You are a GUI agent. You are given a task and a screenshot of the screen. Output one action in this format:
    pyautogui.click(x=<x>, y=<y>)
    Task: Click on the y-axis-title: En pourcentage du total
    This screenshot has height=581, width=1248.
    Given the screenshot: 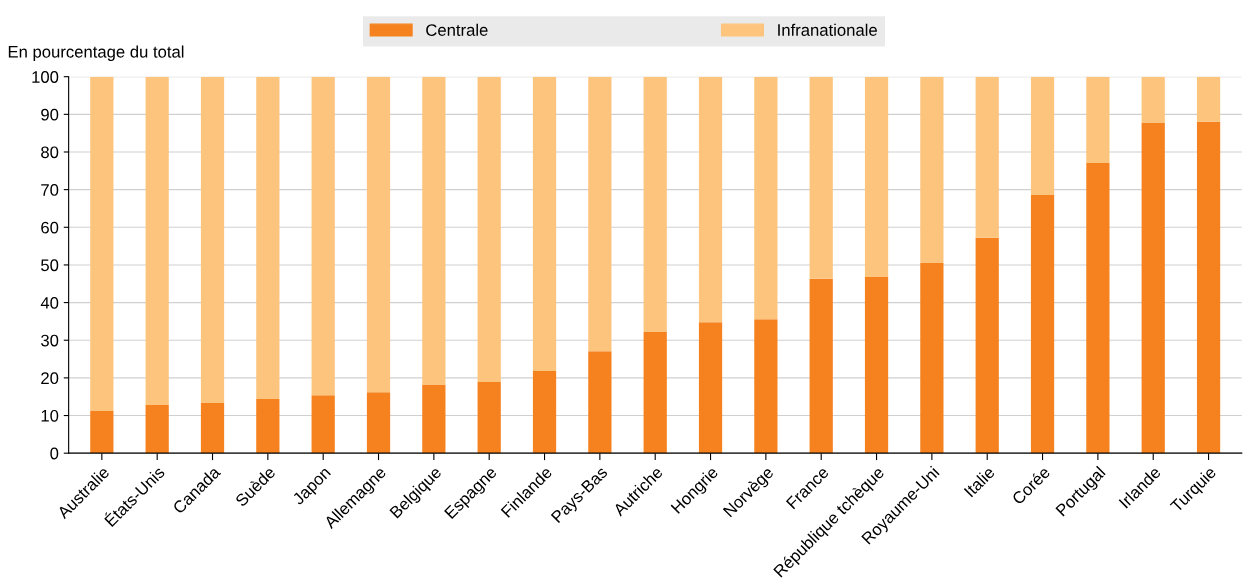 What is the action you would take?
    pyautogui.click(x=96, y=53)
    